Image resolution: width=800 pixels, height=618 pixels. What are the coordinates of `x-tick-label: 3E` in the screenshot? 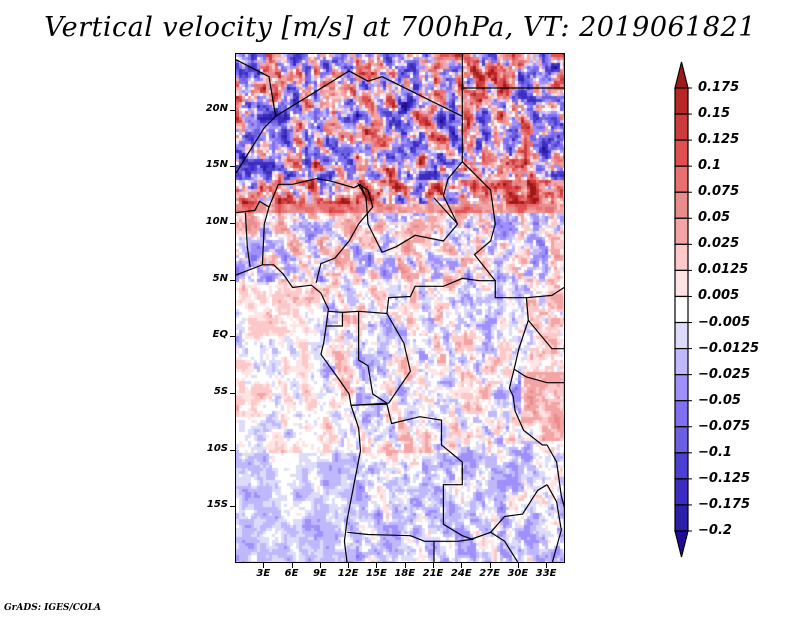 It's located at (263, 573).